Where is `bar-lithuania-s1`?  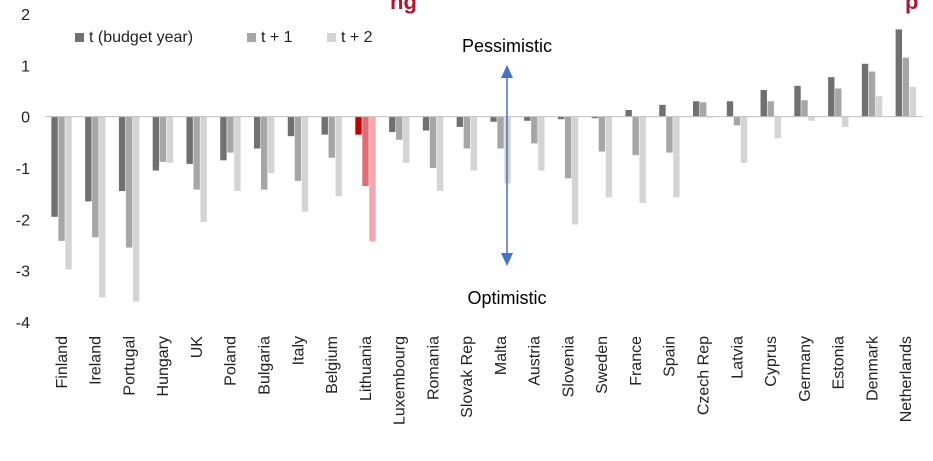
bar-lithuania-s1 is located at coordinates (358, 125).